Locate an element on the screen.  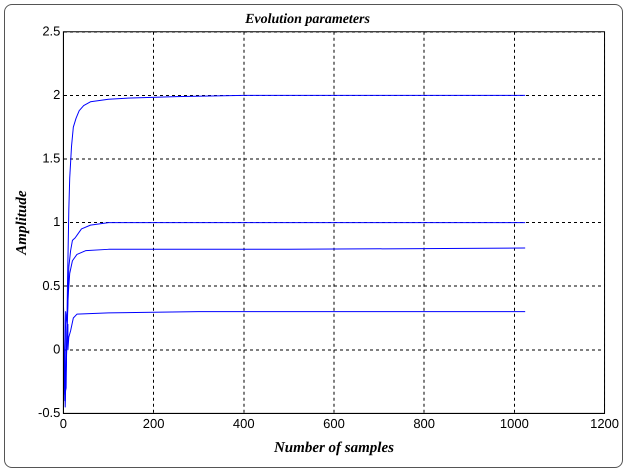
x-tick-label: 1000 is located at coordinates (514, 423).